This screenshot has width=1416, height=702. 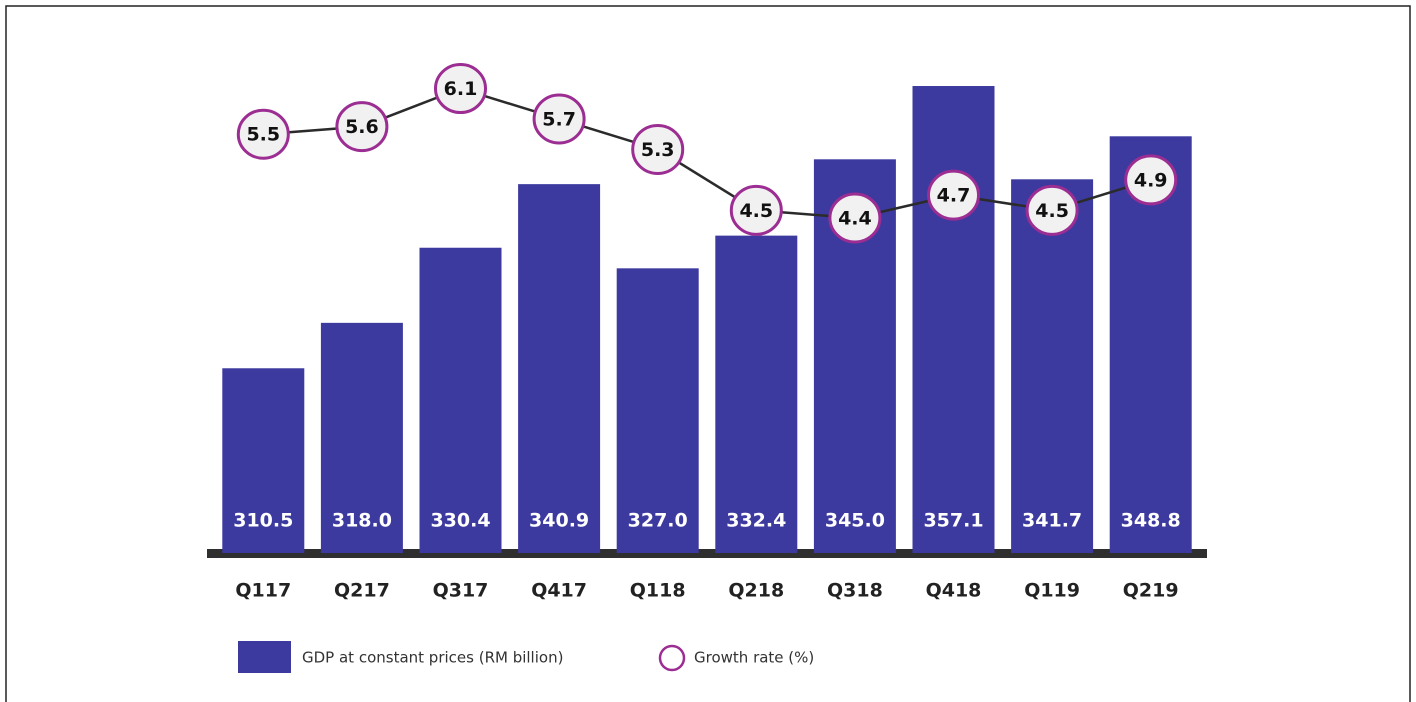 I want to click on bar-value-label: 310.5, so click(x=263, y=521).